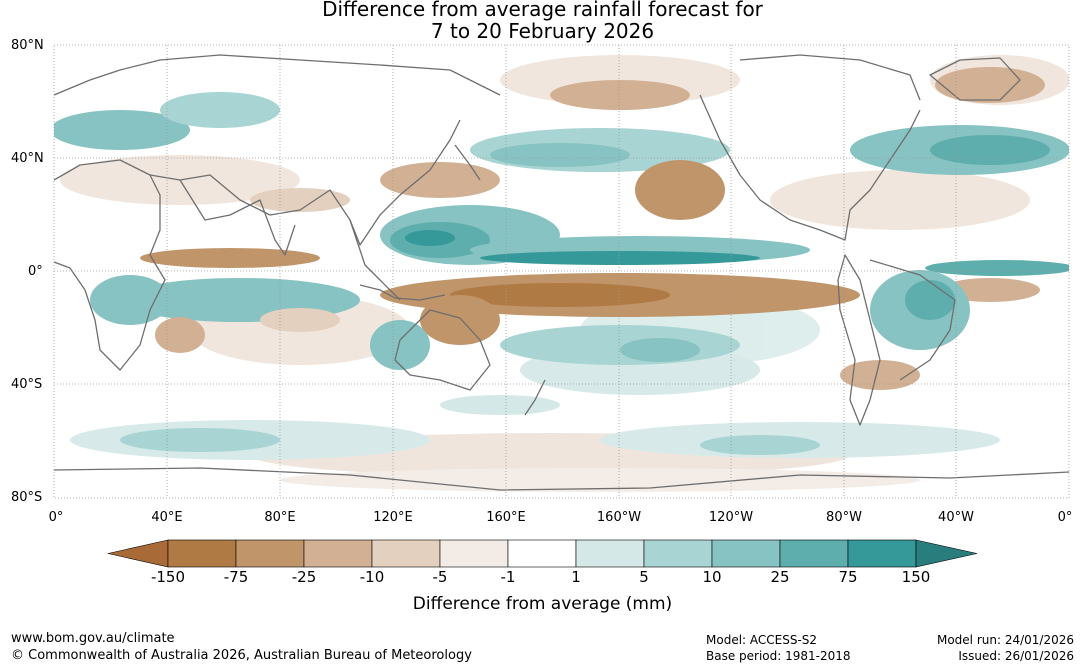 The width and height of the screenshot is (1085, 667). What do you see at coordinates (35, 271) in the screenshot?
I see `lat-label: 0°` at bounding box center [35, 271].